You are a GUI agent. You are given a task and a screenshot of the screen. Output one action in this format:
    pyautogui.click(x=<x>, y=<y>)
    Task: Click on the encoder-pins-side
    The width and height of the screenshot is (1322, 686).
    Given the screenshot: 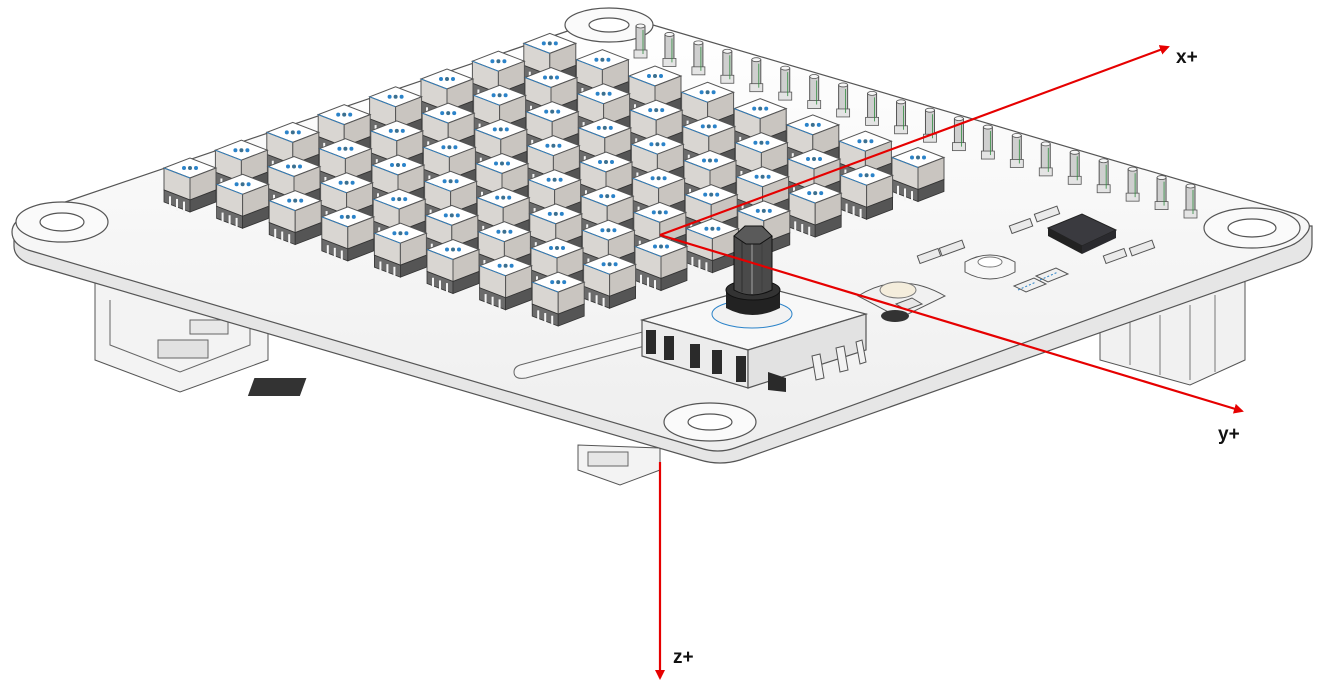 What is the action you would take?
    pyautogui.click(x=839, y=360)
    